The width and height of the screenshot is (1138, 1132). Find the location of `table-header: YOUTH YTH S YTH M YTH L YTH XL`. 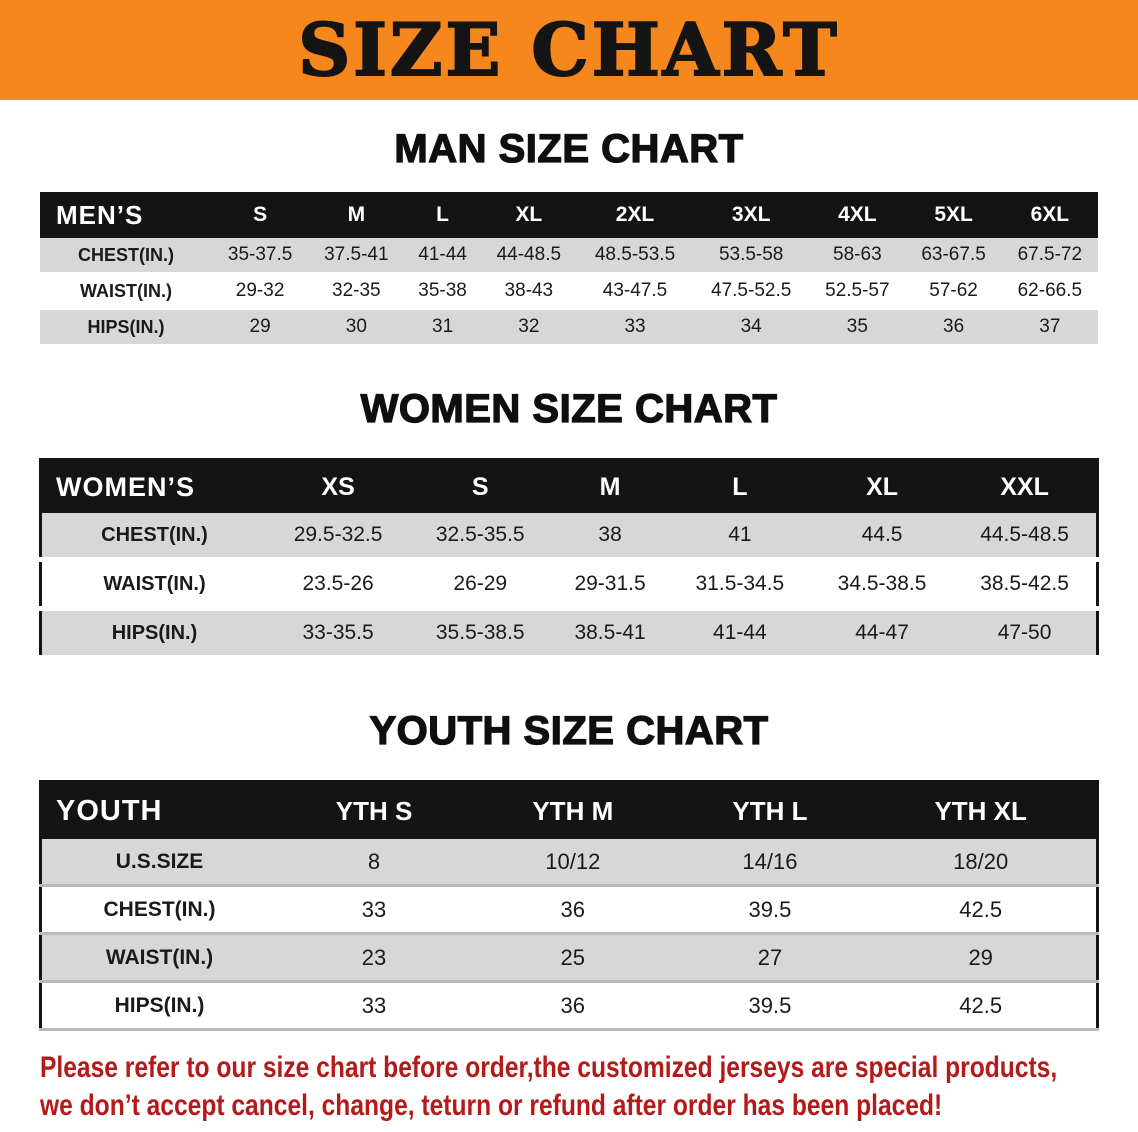

table-header: YOUTH YTH S YTH M YTH L YTH XL is located at coordinates (569, 810).